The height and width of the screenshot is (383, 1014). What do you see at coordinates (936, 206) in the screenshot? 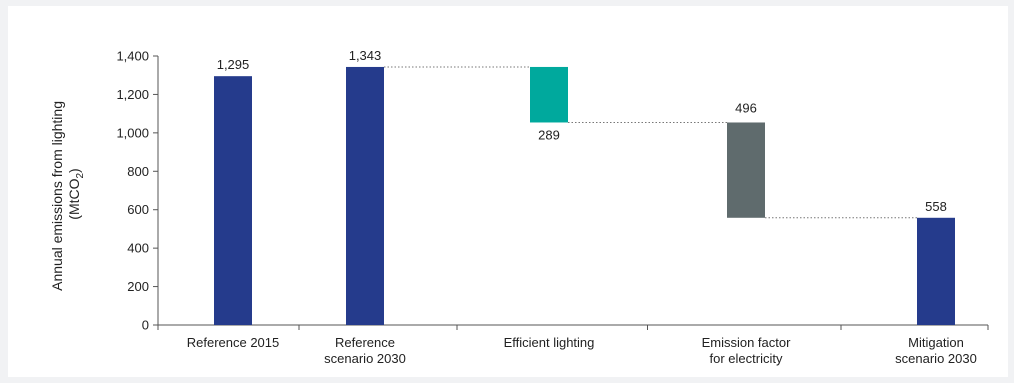
I see `data-label-5: 558` at bounding box center [936, 206].